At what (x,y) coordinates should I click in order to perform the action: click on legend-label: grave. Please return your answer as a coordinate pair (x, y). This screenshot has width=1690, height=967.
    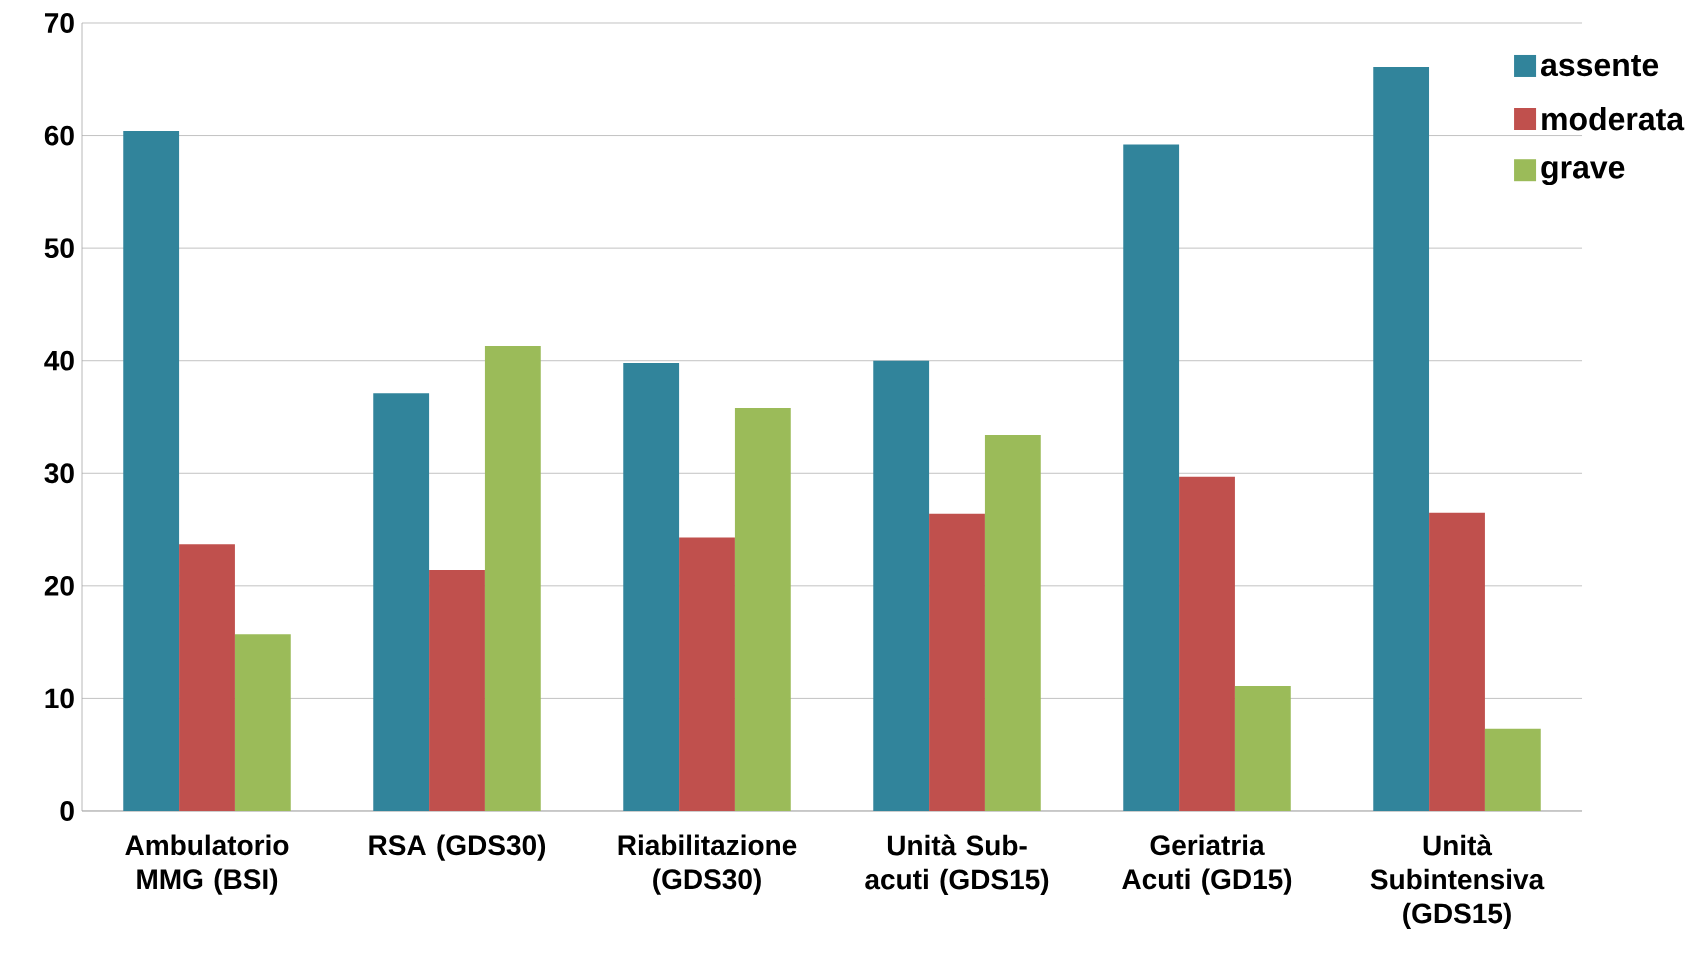
    Looking at the image, I should click on (1583, 173).